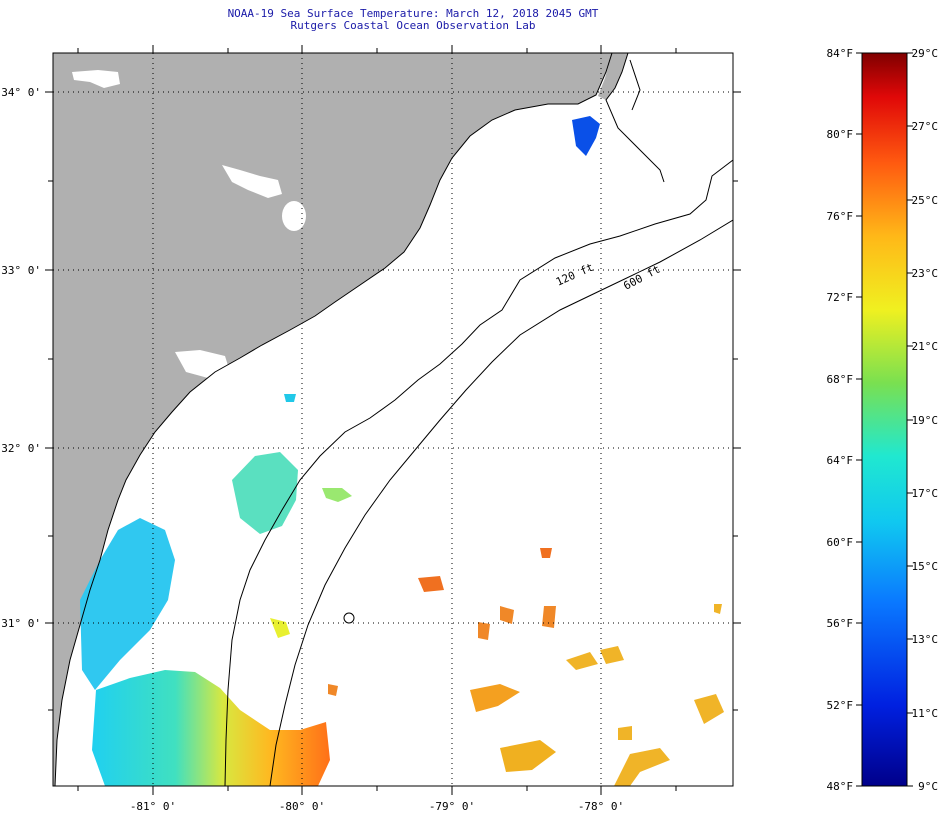 The image size is (944, 817). What do you see at coordinates (840, 705) in the screenshot?
I see `colorbar-f-label: 52°F` at bounding box center [840, 705].